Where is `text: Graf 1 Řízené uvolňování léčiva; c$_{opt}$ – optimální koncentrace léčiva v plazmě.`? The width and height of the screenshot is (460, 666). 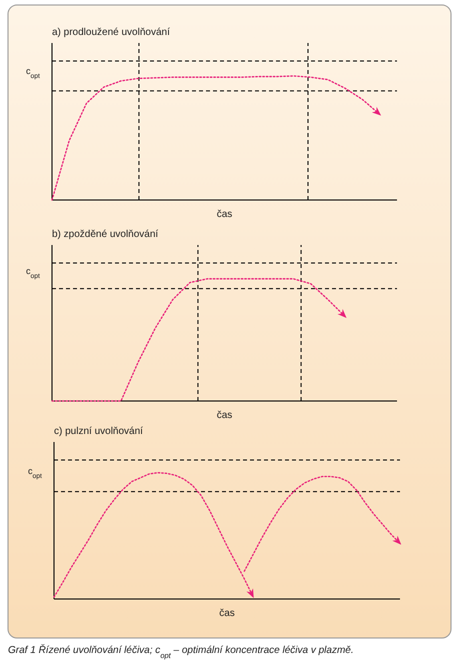 text: Graf 1 Řízené uvolňování léčiva; c$_{opt}$ – optimální koncentrace léčiva v plazmě. is located at coordinates (181, 652).